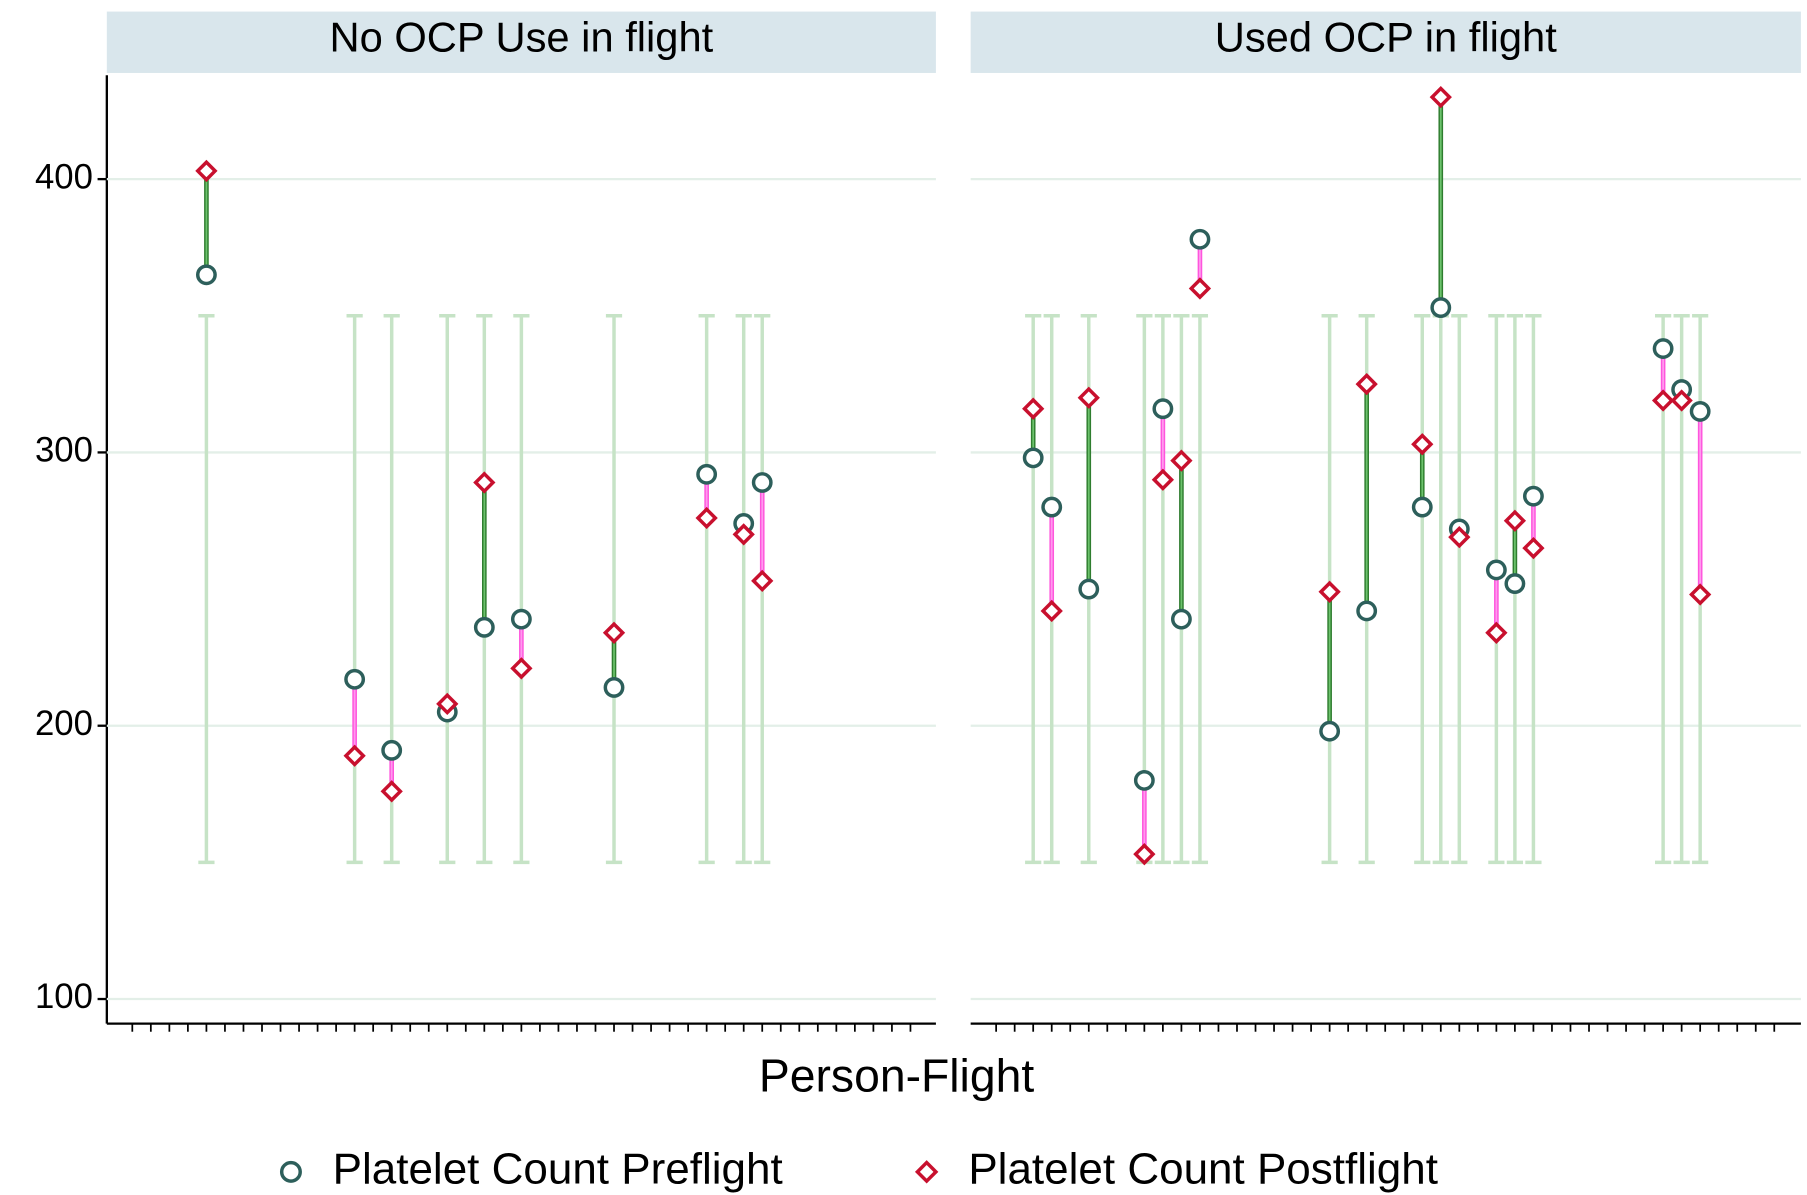  What do you see at coordinates (64, 177) in the screenshot?
I see `y-tick-label: 400` at bounding box center [64, 177].